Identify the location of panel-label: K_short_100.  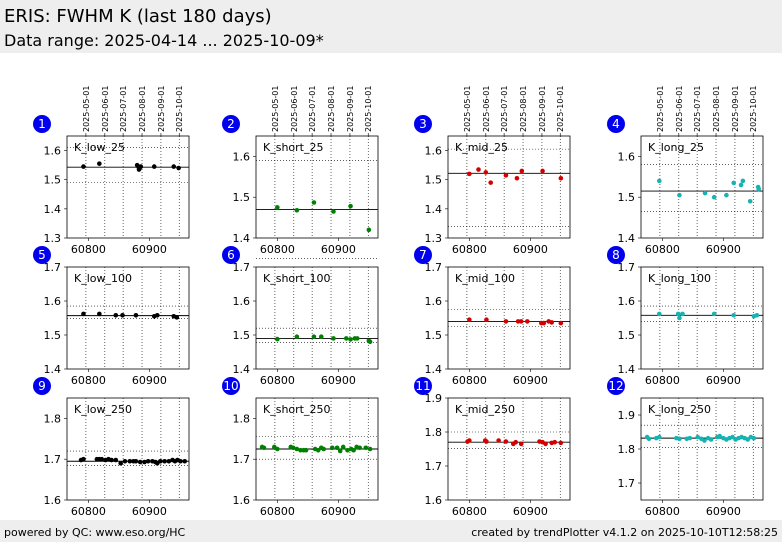
(296, 278).